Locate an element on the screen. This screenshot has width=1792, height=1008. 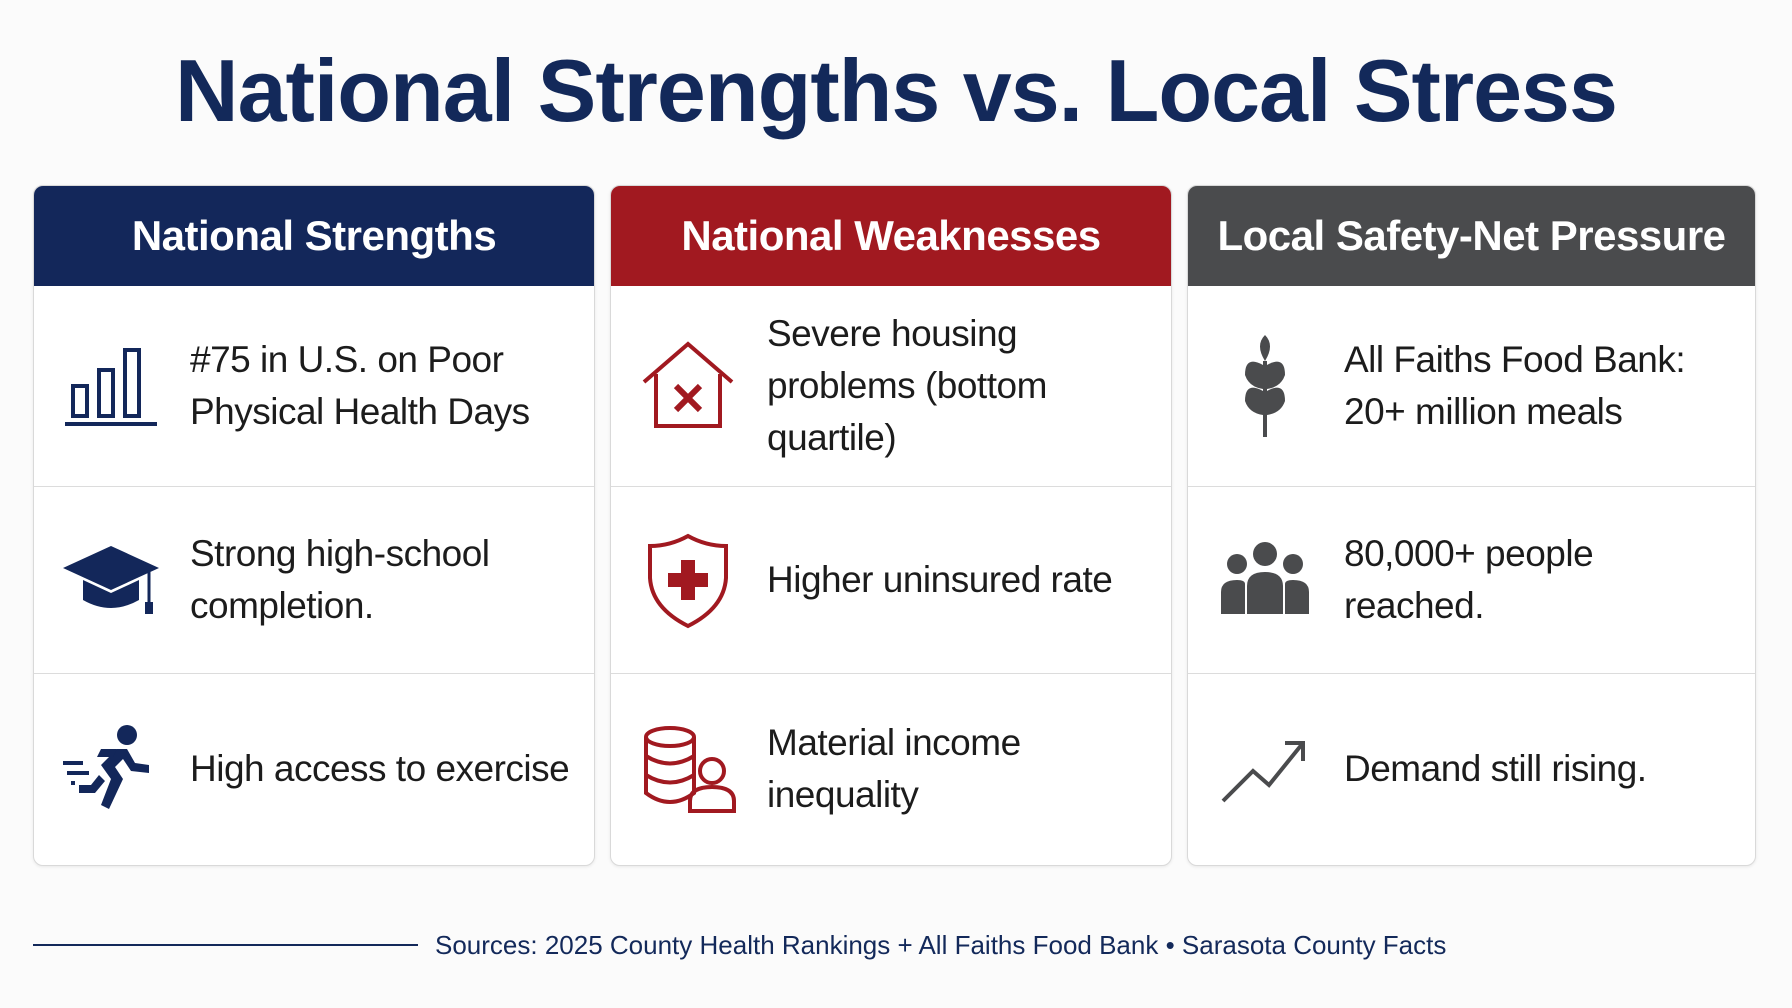
item-text: High access to exercise is located at coordinates (380, 768).